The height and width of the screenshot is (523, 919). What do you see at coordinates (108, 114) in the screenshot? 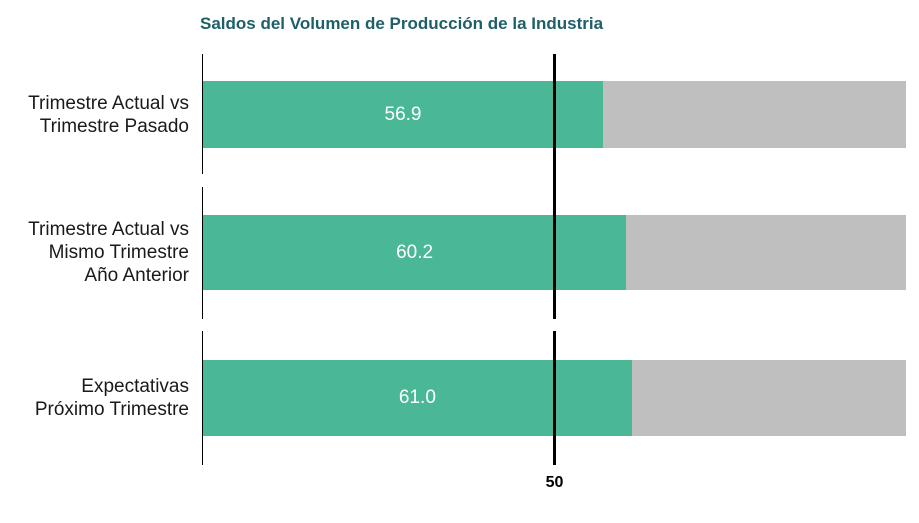
I see `category-label: Trimestre Actual vs Trimestre Pasado` at bounding box center [108, 114].